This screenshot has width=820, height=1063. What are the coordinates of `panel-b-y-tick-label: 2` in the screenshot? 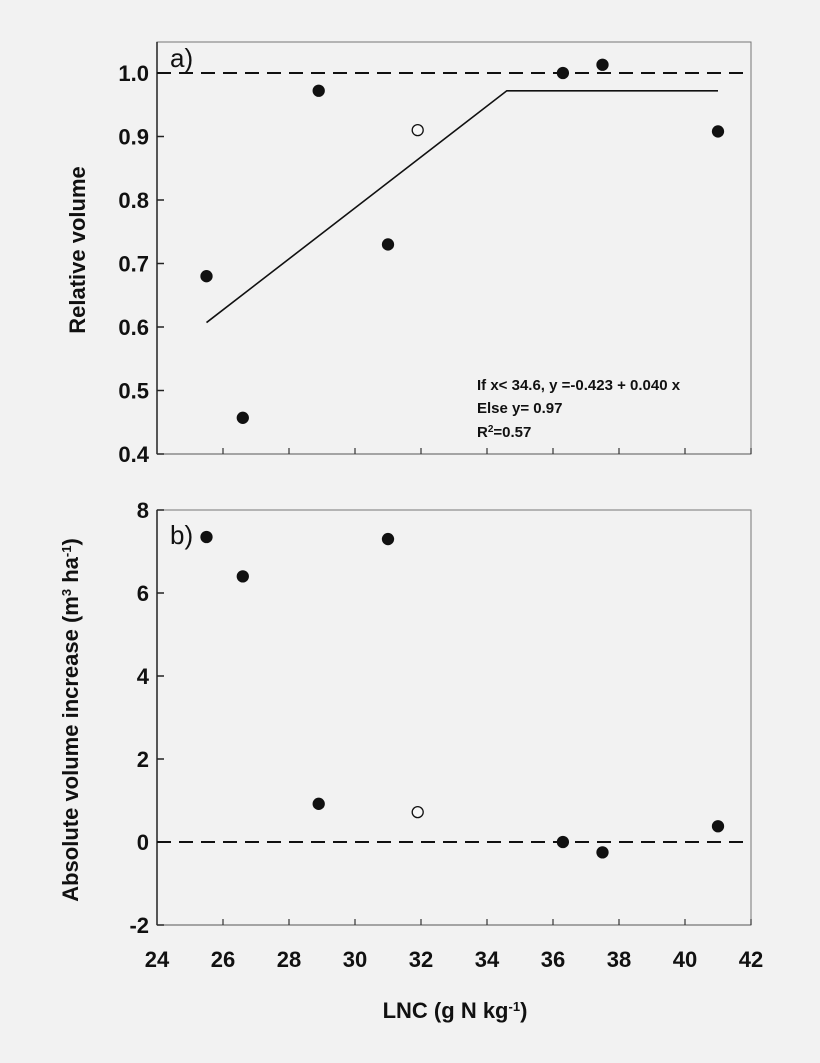 It's located at (143, 759).